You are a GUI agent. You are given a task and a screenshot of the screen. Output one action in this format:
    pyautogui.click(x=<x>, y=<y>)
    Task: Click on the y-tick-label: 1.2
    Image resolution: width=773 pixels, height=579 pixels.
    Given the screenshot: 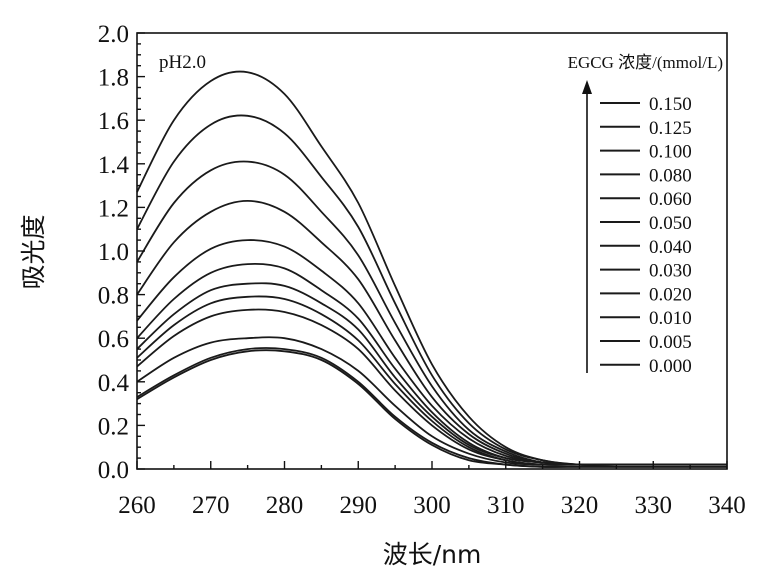 What is the action you would take?
    pyautogui.click(x=113, y=208)
    